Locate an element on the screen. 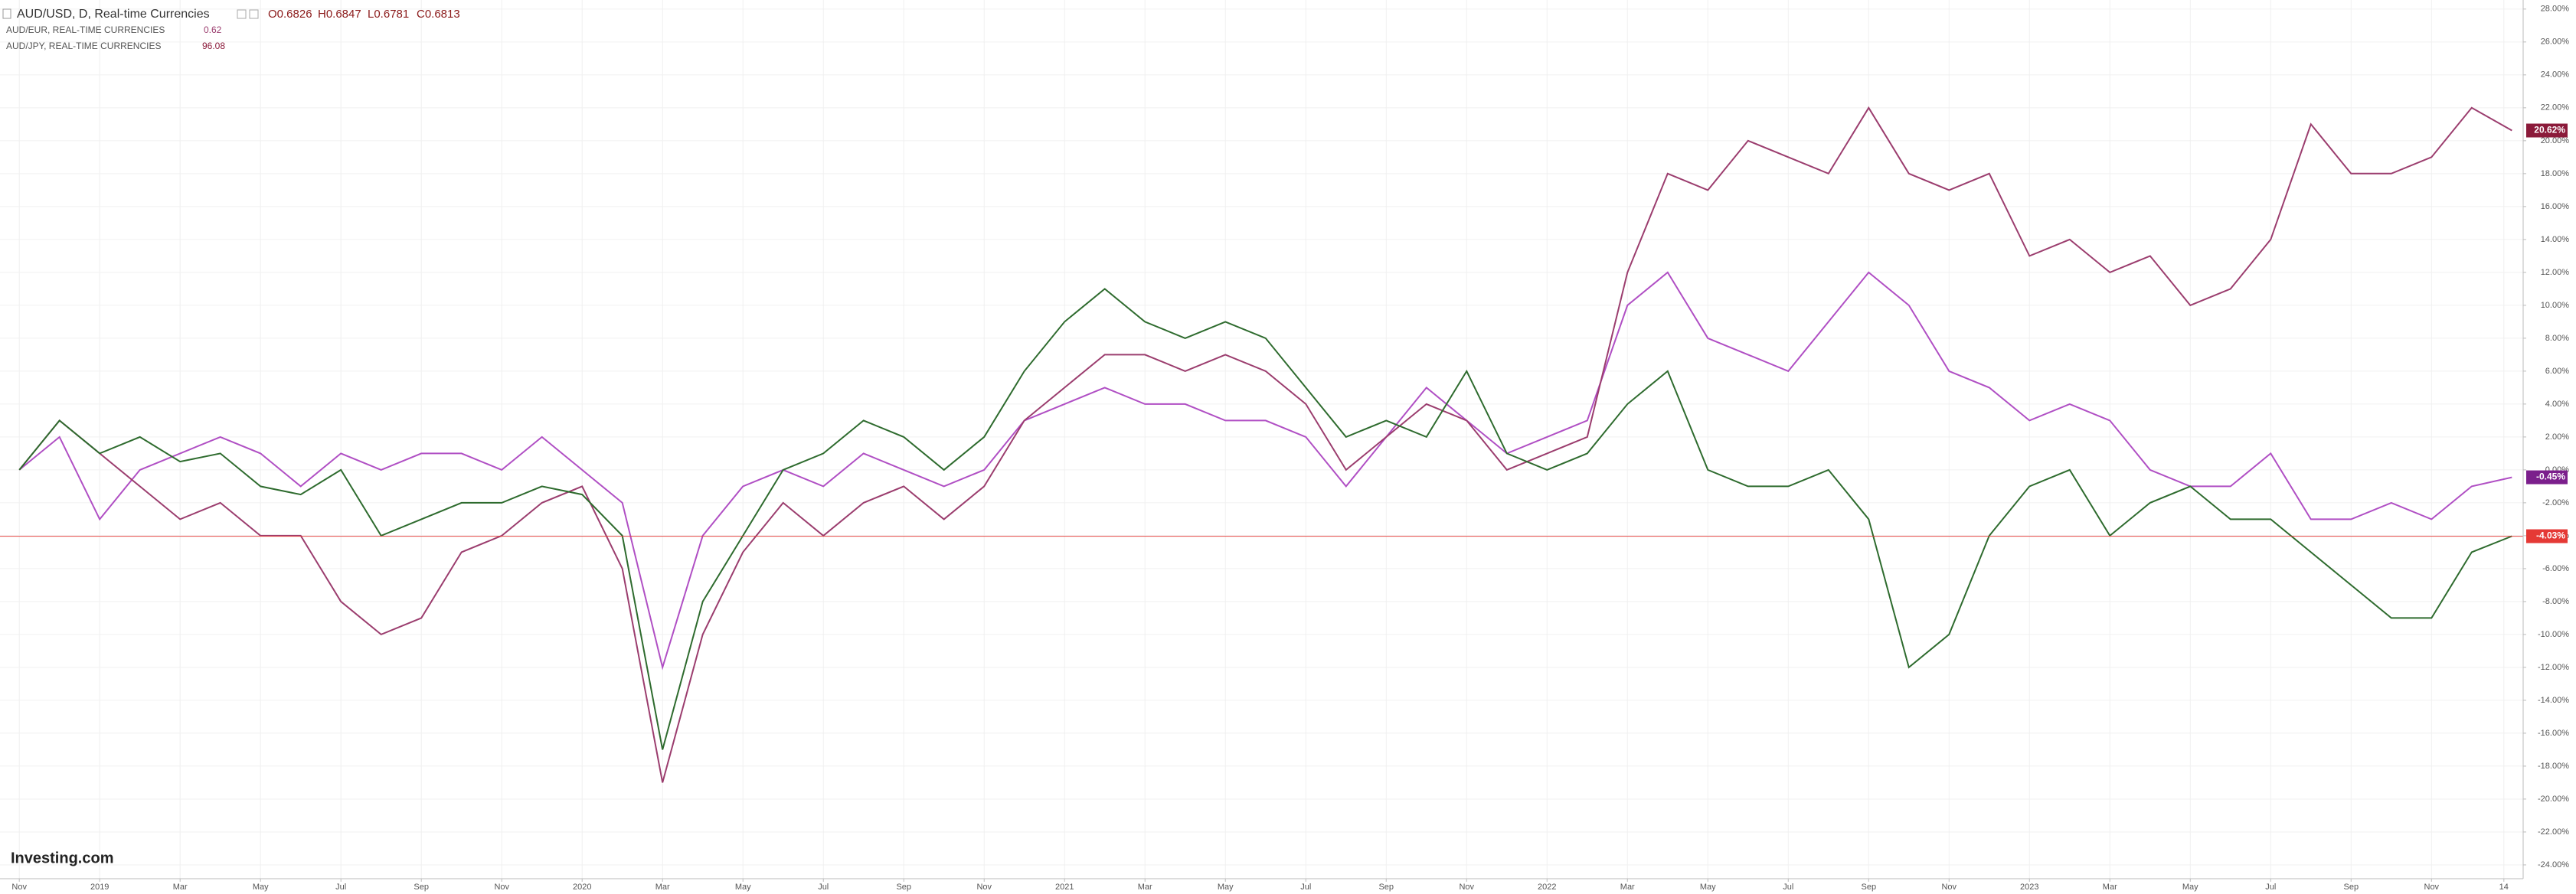 The width and height of the screenshot is (2576, 894). y-tick-label: -24.00% is located at coordinates (2553, 865).